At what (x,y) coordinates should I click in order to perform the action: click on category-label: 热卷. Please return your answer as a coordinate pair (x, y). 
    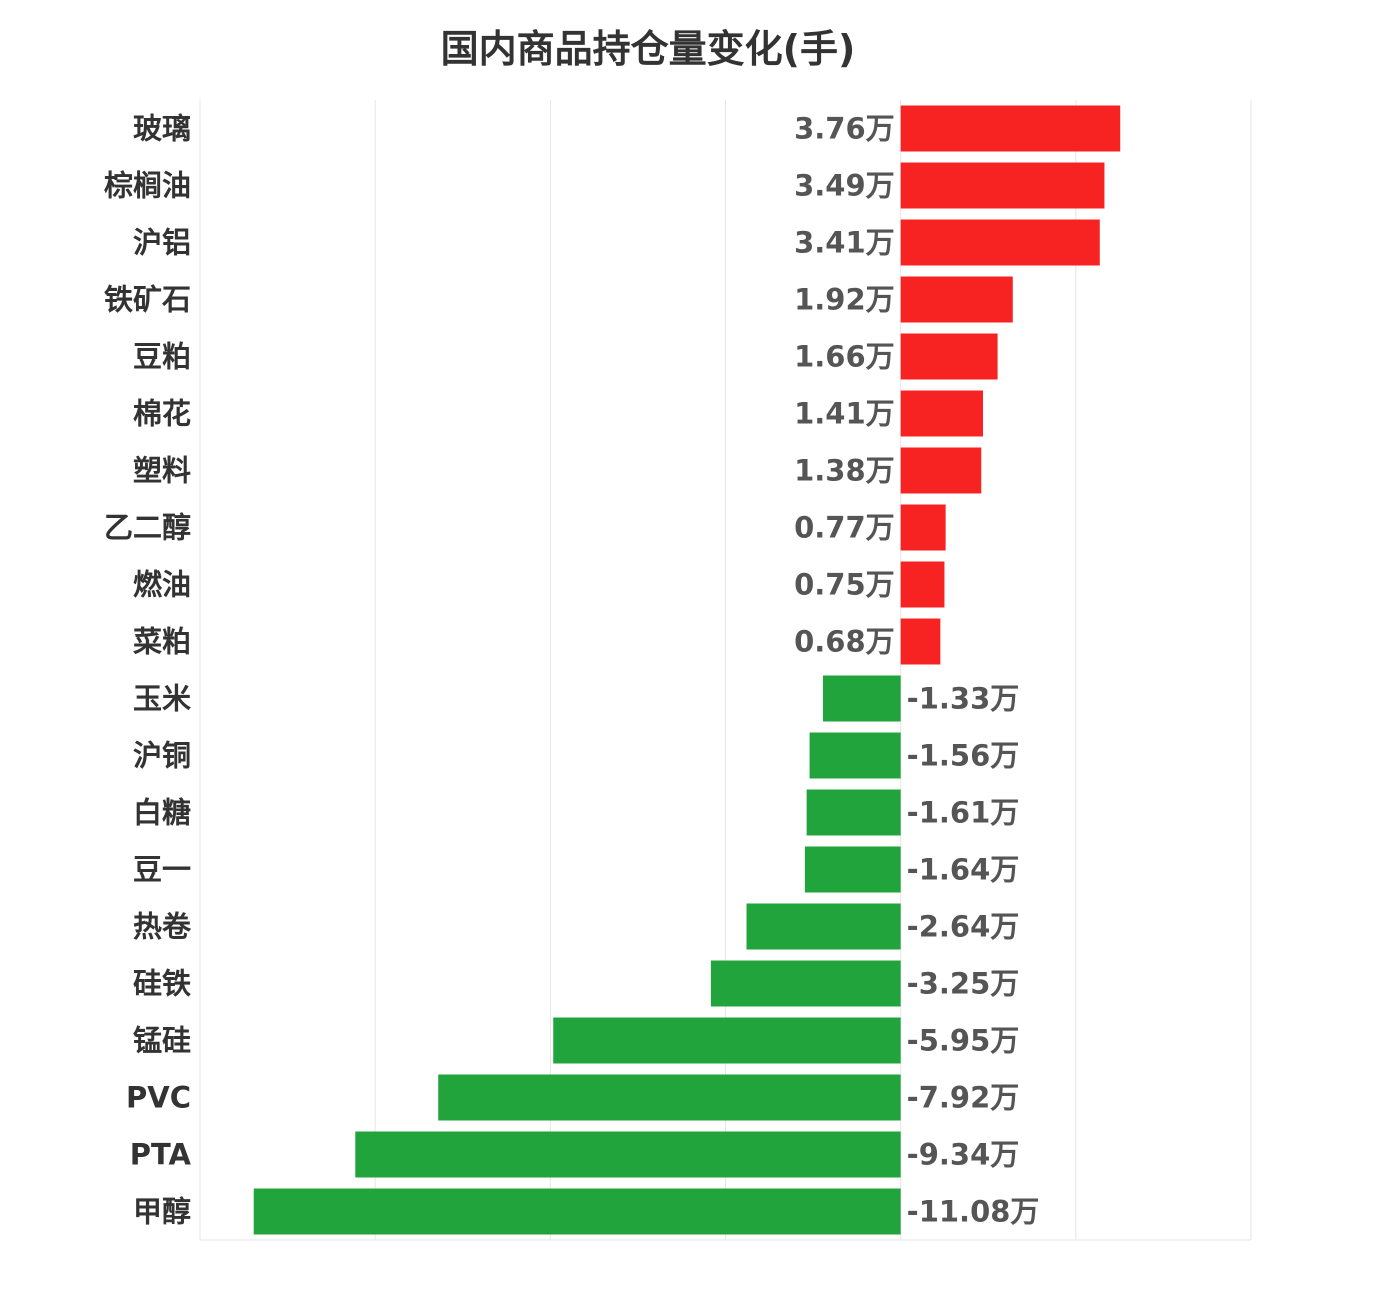
    Looking at the image, I should click on (162, 927).